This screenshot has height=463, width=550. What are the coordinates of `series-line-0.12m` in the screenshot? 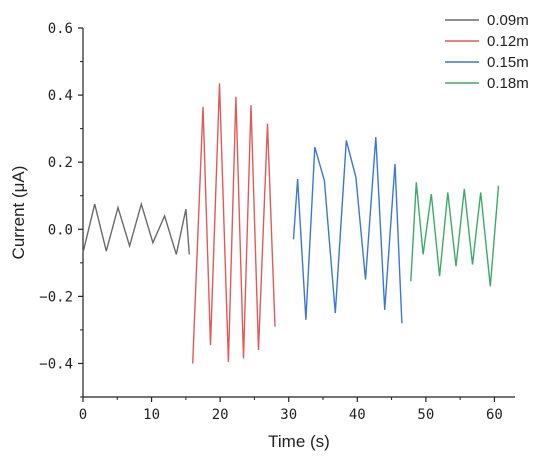 It's located at (234, 223).